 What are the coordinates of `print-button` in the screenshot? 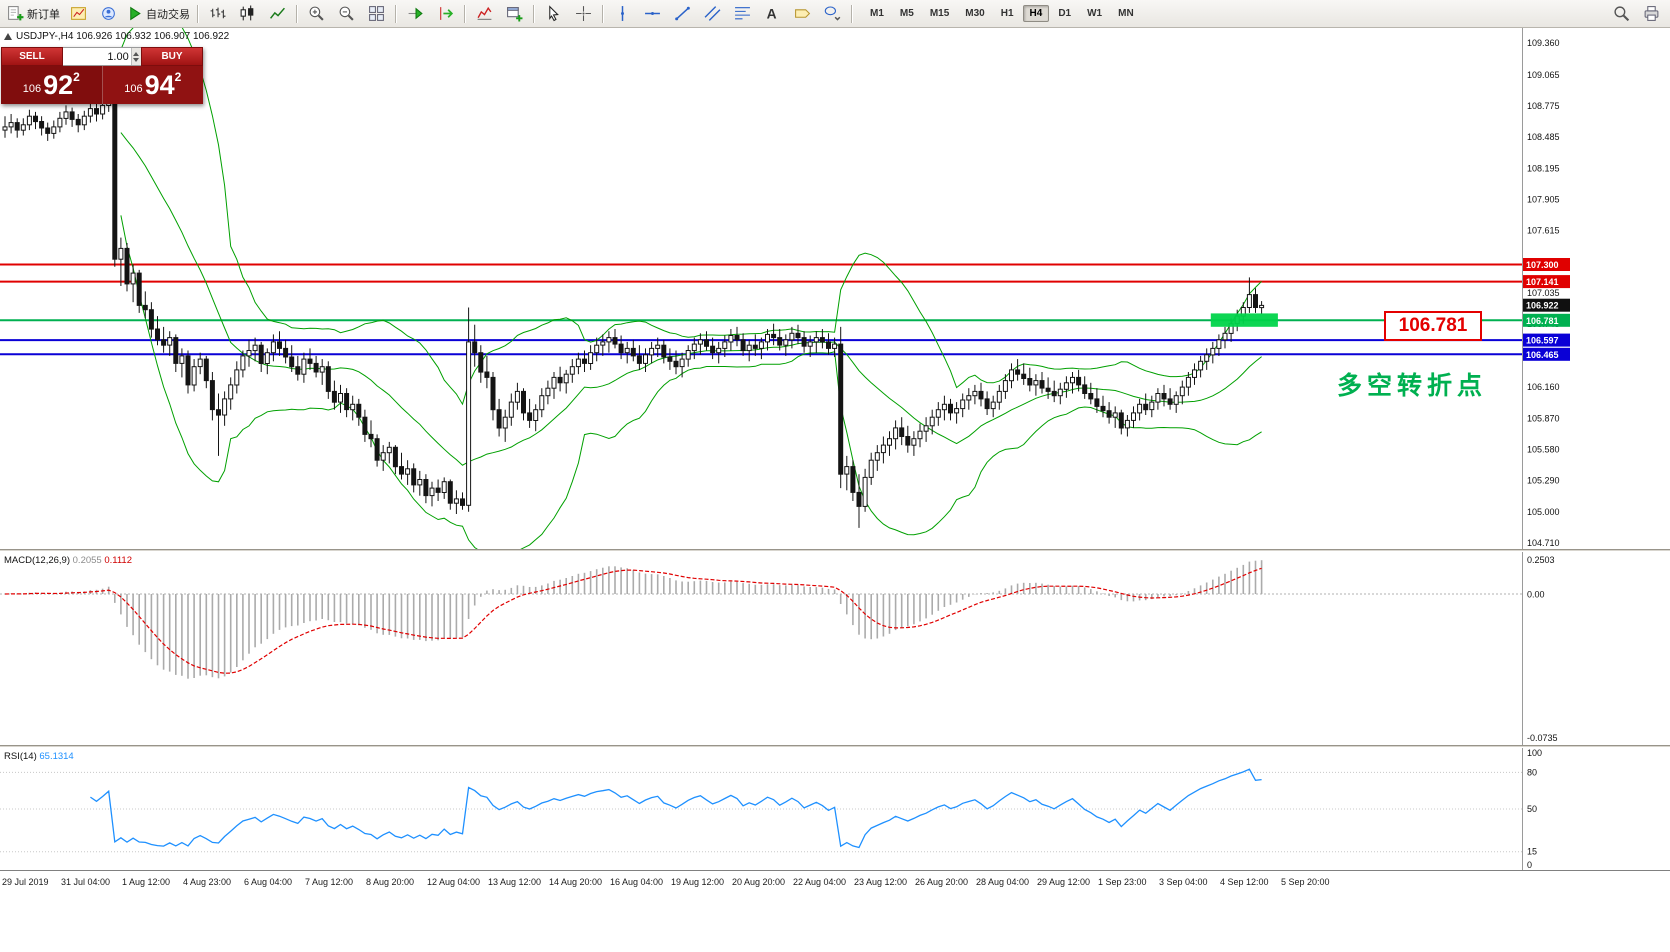 It's located at (1651, 14).